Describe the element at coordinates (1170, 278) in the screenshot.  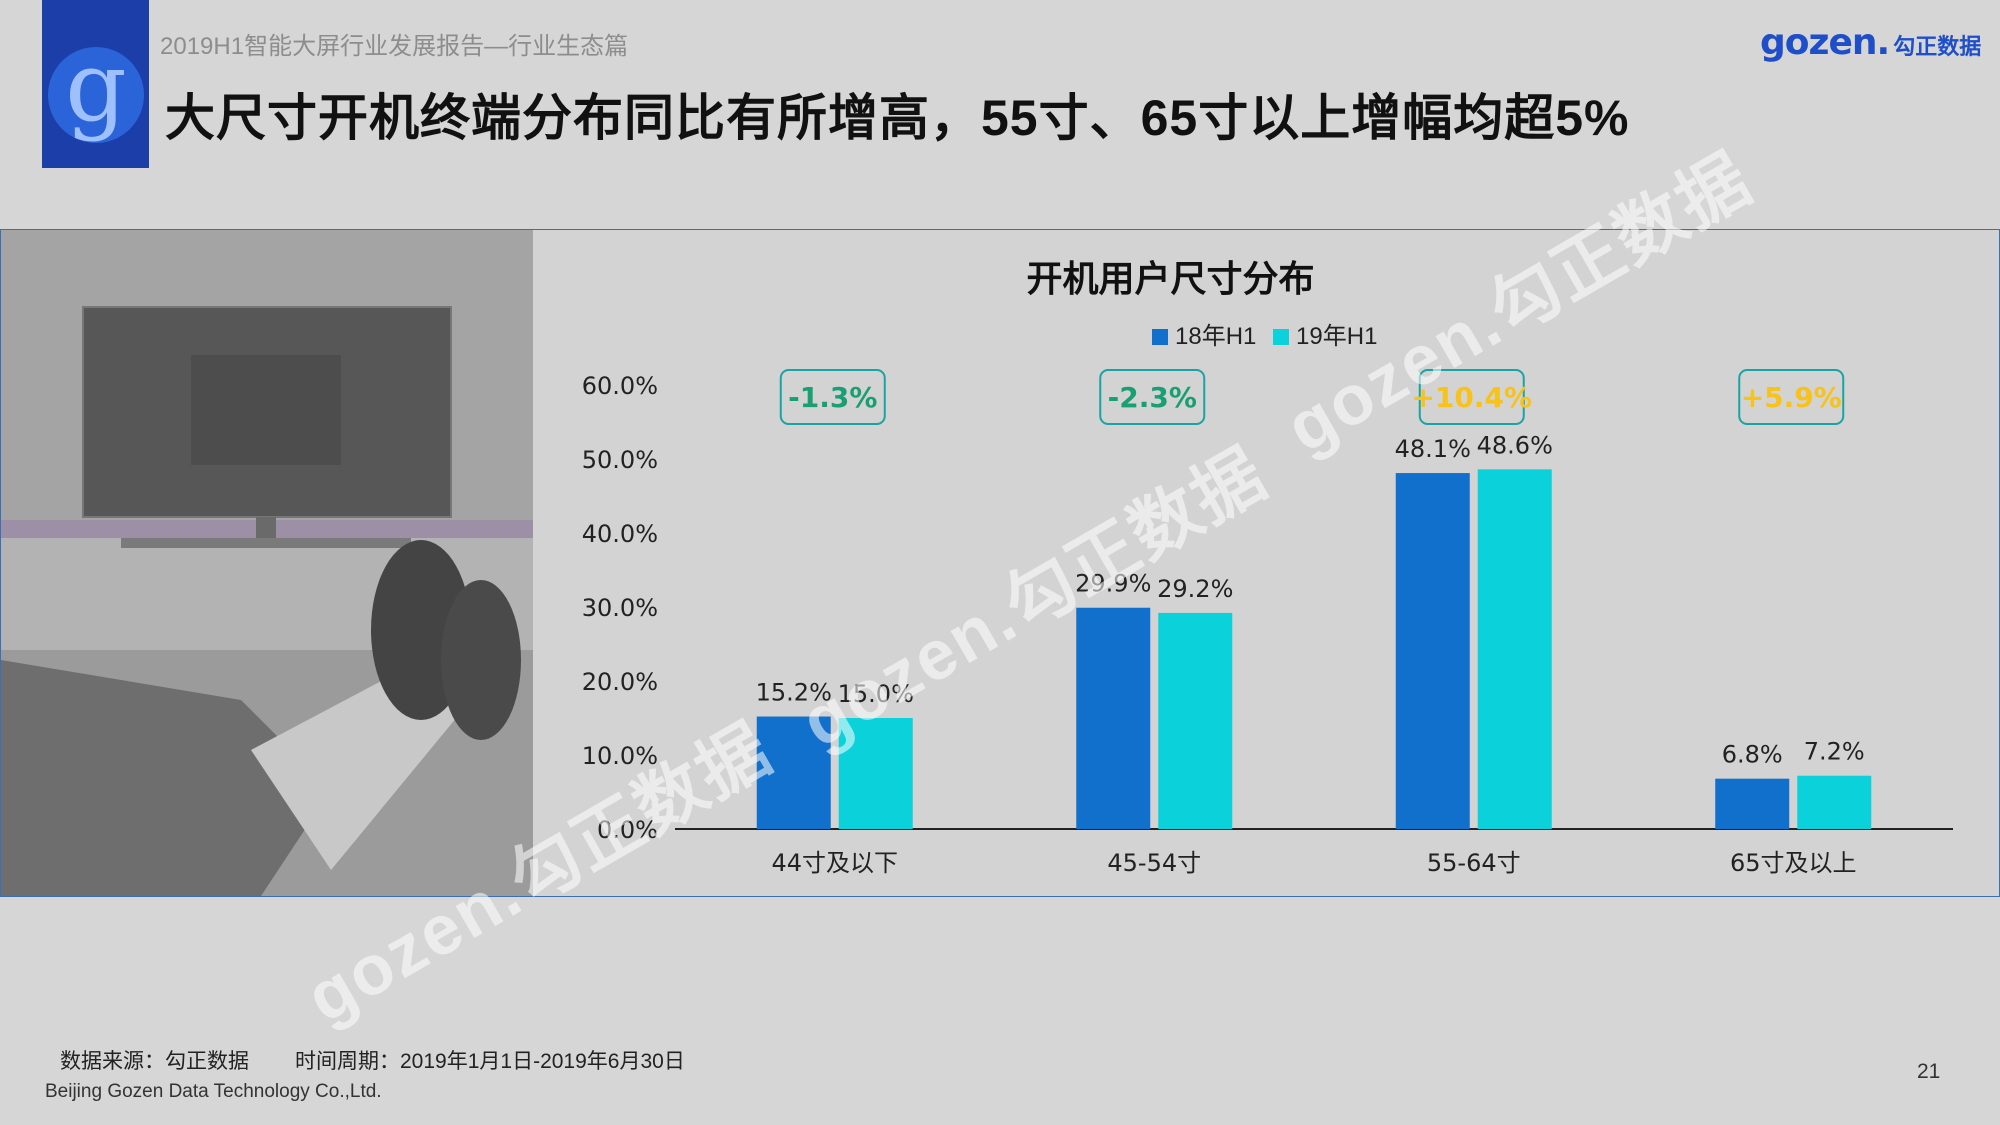
I see `chart-title: 开机用户尺寸分布` at that location.